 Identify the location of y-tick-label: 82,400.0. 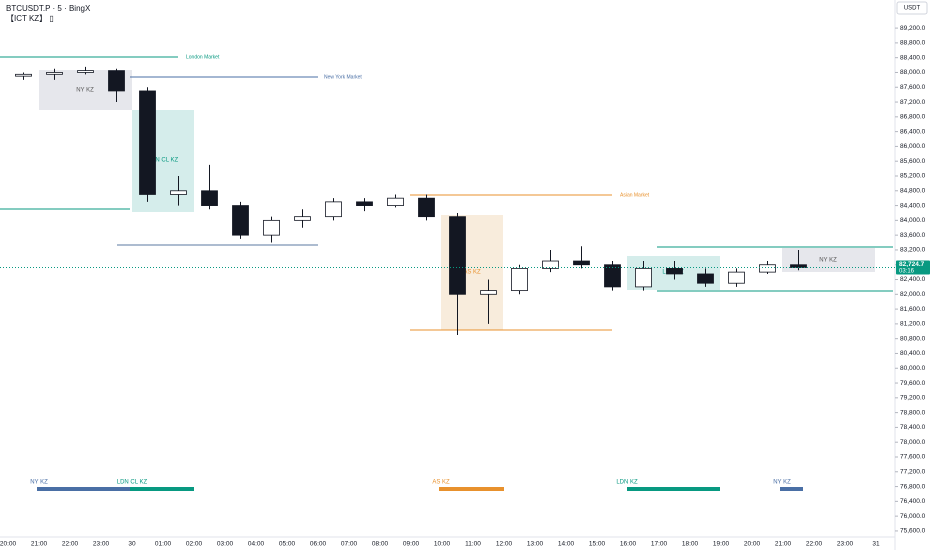
(913, 279).